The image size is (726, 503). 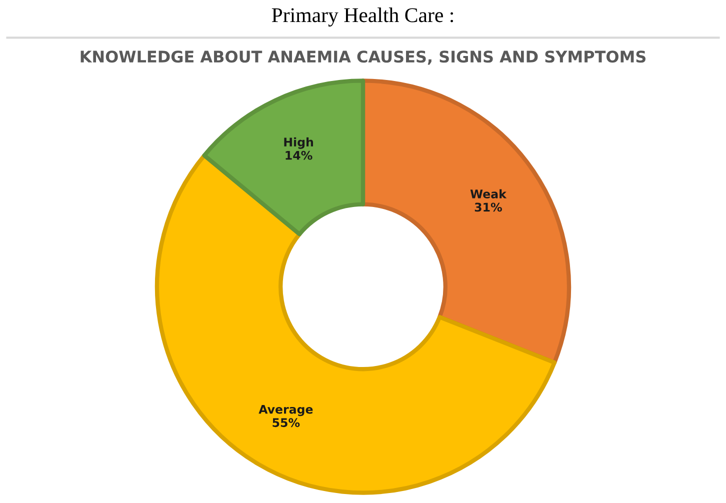 I want to click on text: Primary Health Care :, so click(x=363, y=17).